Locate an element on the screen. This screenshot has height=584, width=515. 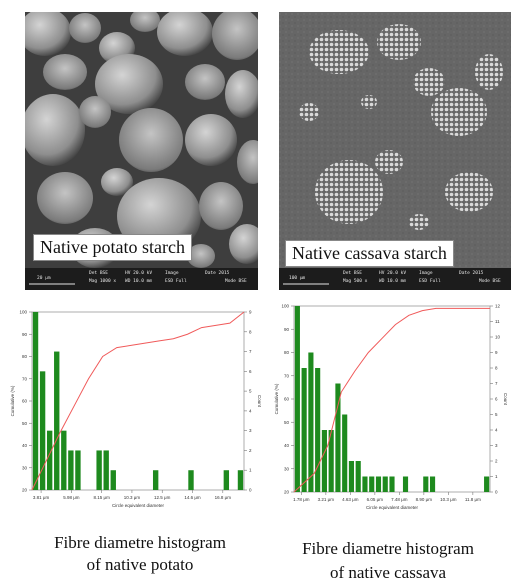
caption-potato-line2: of native potato is located at coordinates (140, 564).